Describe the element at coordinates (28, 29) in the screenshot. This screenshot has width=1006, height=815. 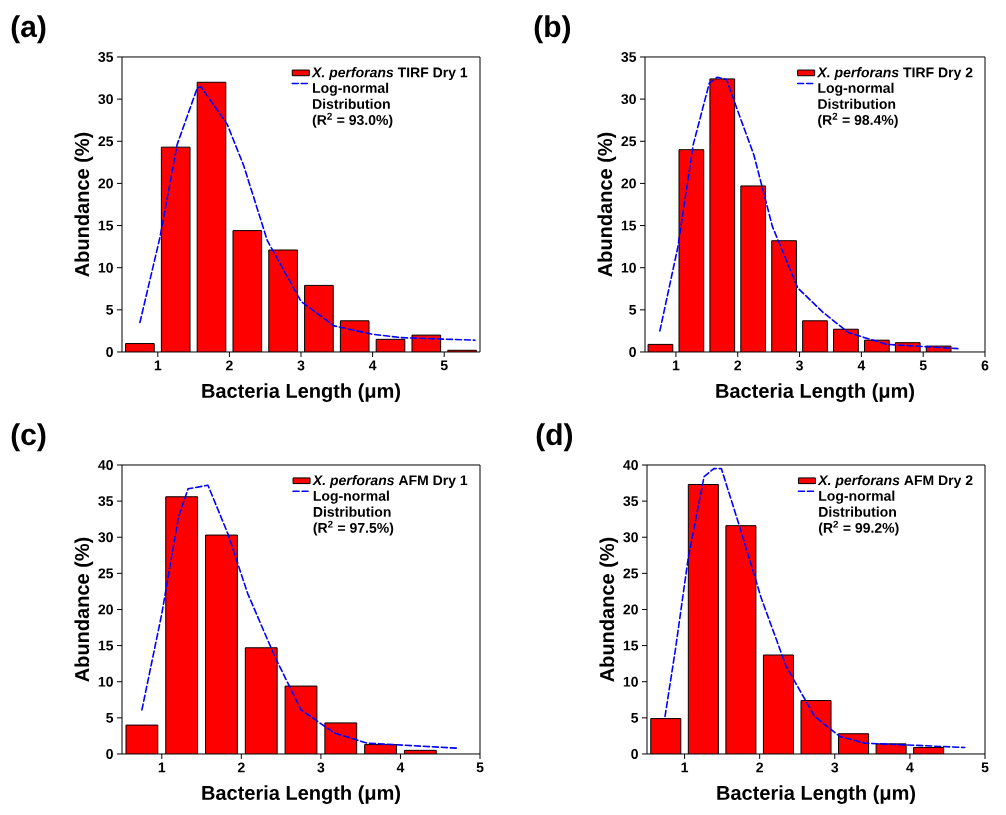
I see `text: (a)` at that location.